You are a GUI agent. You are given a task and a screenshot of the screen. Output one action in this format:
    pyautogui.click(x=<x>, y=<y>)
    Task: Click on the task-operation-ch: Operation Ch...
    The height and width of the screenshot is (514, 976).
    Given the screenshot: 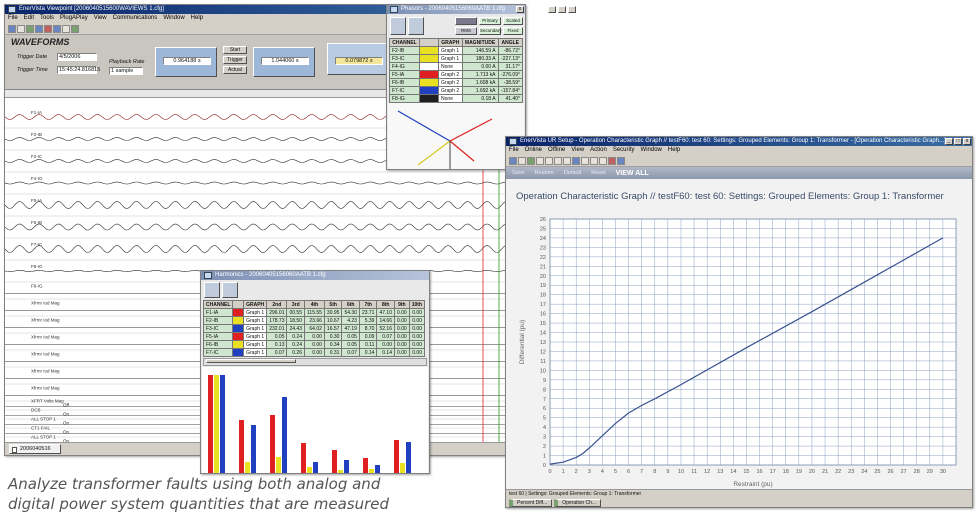 What is the action you would take?
    pyautogui.click(x=578, y=502)
    